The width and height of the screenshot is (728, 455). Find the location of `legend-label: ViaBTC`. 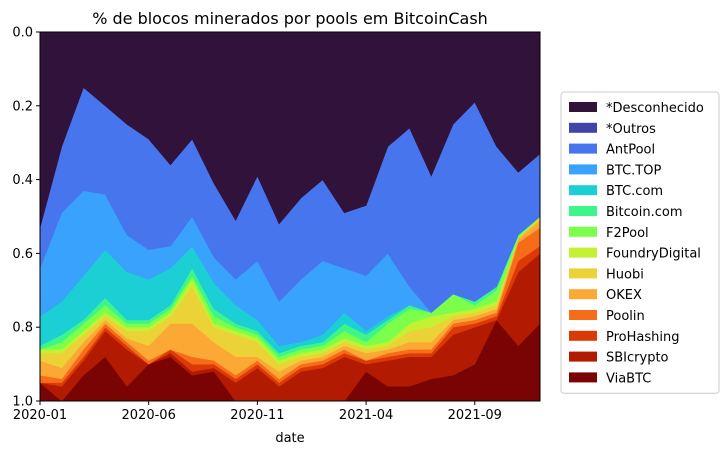

legend-label: ViaBTC is located at coordinates (628, 378).